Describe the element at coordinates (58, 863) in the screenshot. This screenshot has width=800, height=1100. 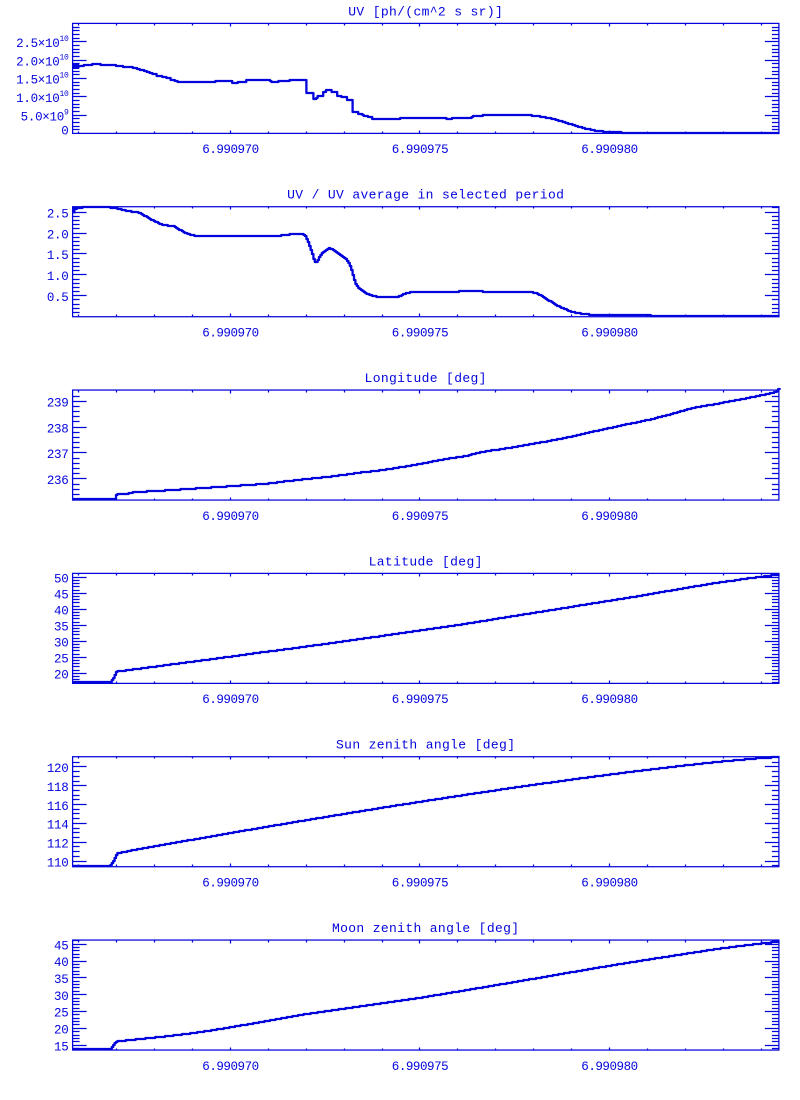
I see `svg-text: 110` at that location.